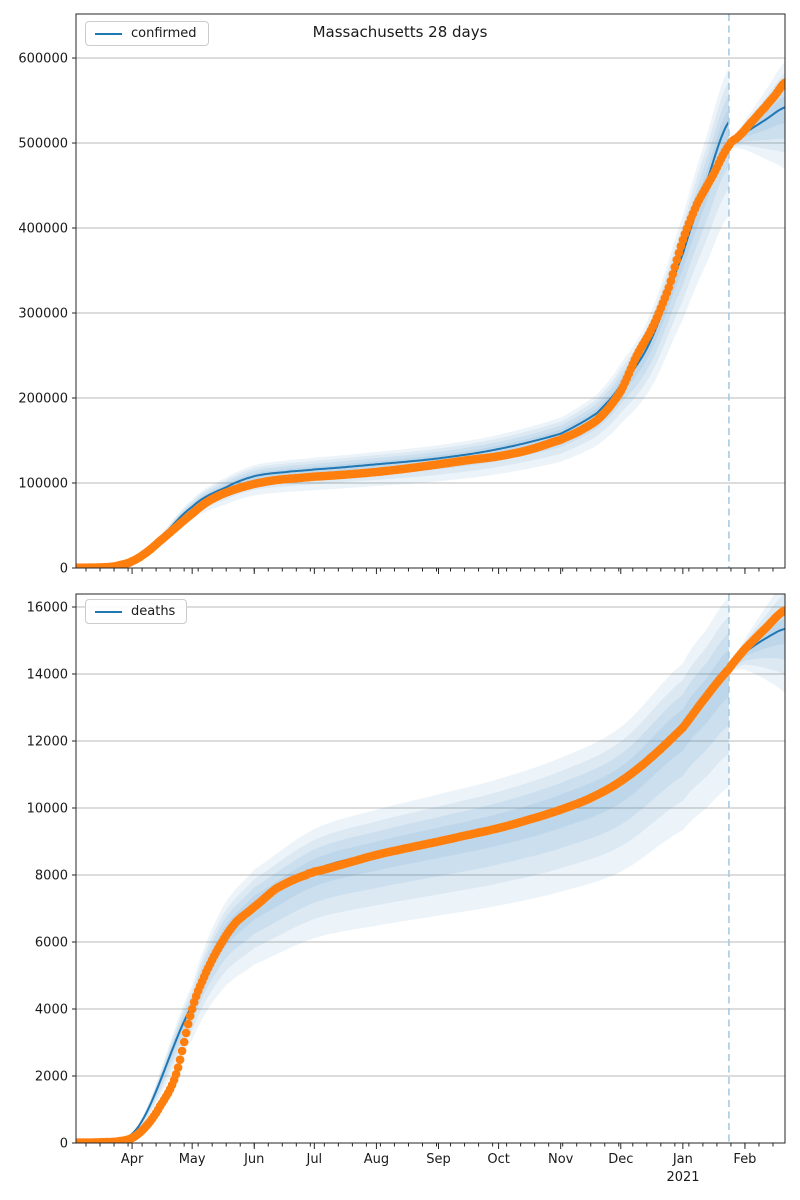 The image size is (800, 1200). What do you see at coordinates (153, 611) in the screenshot?
I see `legend-deaths-label: deaths` at bounding box center [153, 611].